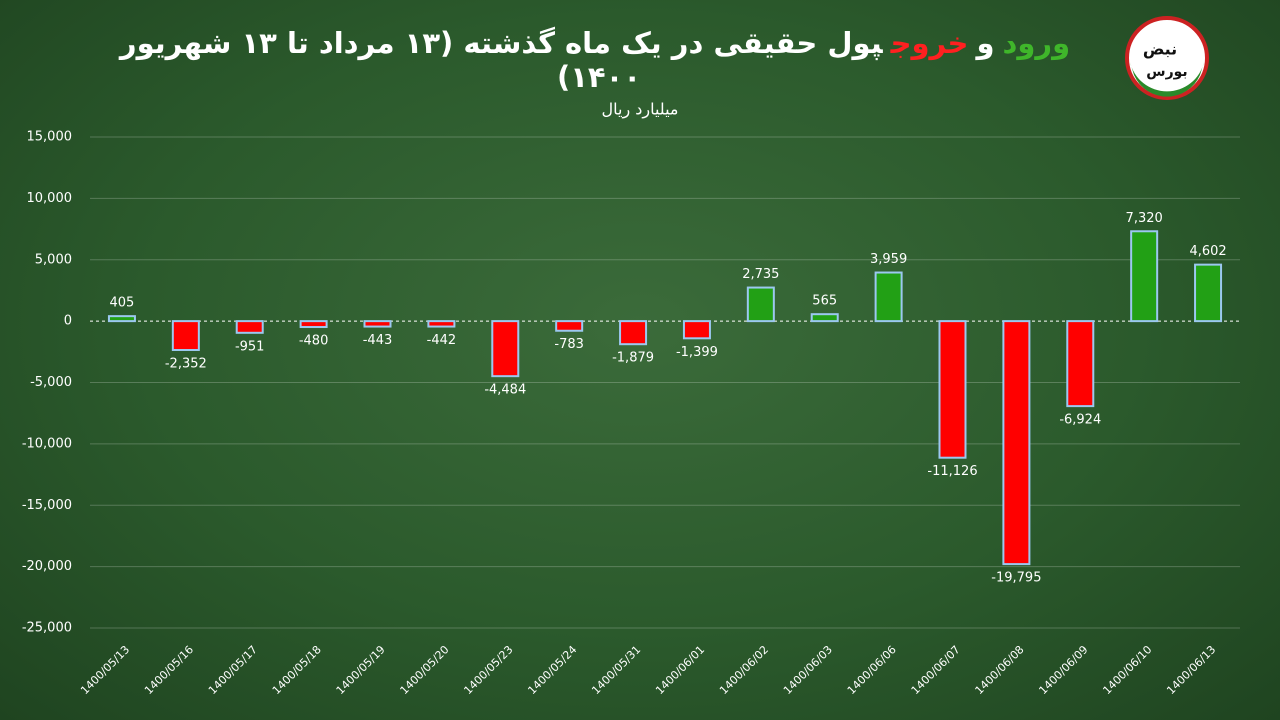  I want to click on value-label: -951, so click(250, 346).